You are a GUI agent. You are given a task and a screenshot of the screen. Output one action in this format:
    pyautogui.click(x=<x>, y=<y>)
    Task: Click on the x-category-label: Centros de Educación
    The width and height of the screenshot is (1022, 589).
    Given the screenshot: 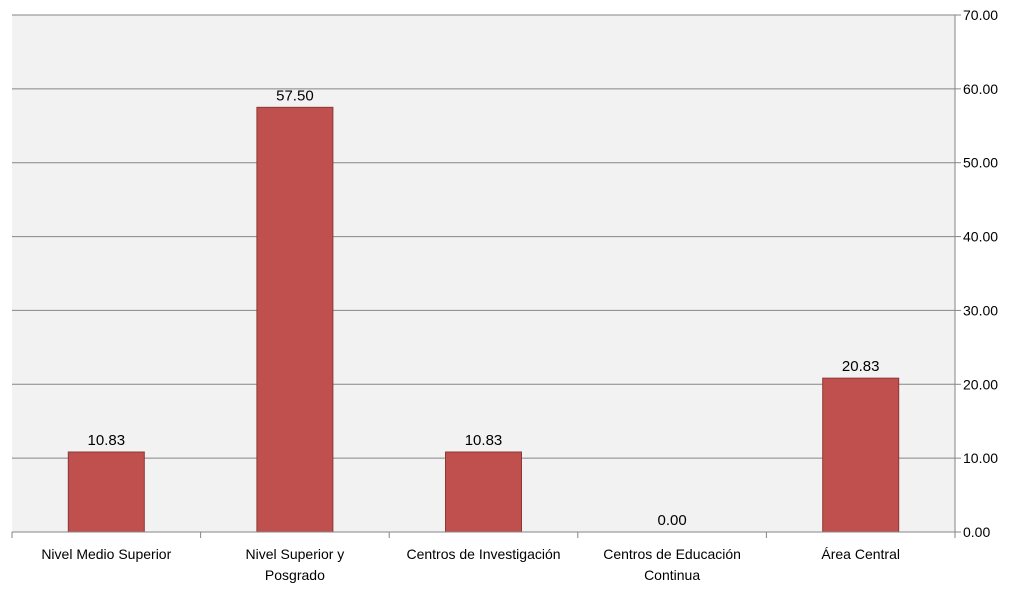 What is the action you would take?
    pyautogui.click(x=672, y=554)
    